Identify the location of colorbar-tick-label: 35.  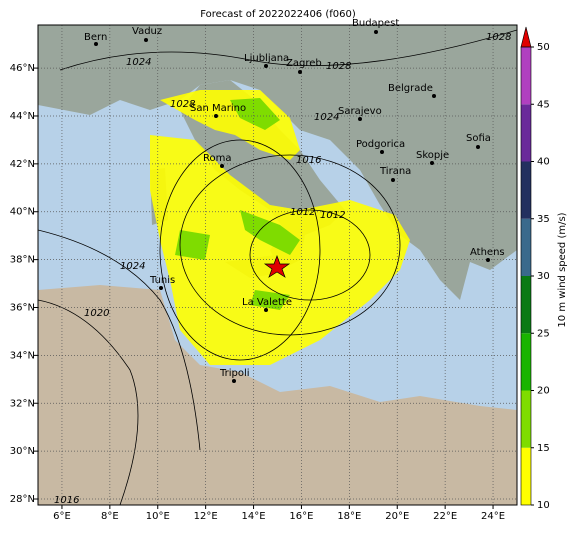
(543, 219).